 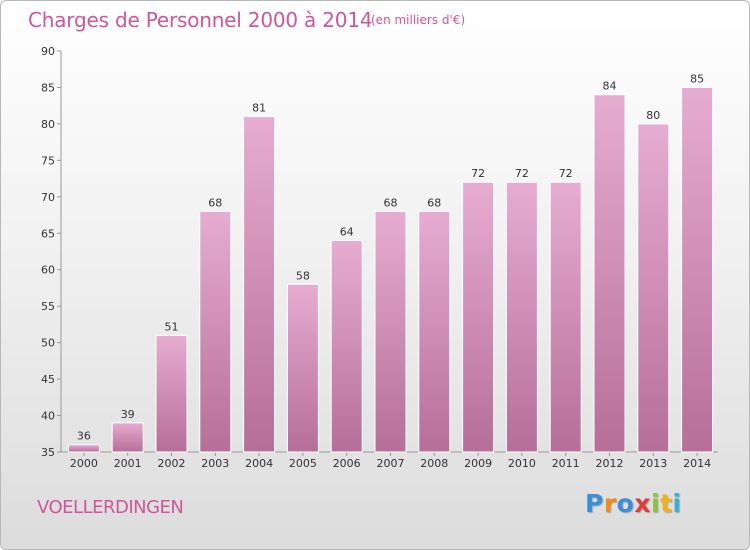 I want to click on bar-2001, so click(x=127, y=437).